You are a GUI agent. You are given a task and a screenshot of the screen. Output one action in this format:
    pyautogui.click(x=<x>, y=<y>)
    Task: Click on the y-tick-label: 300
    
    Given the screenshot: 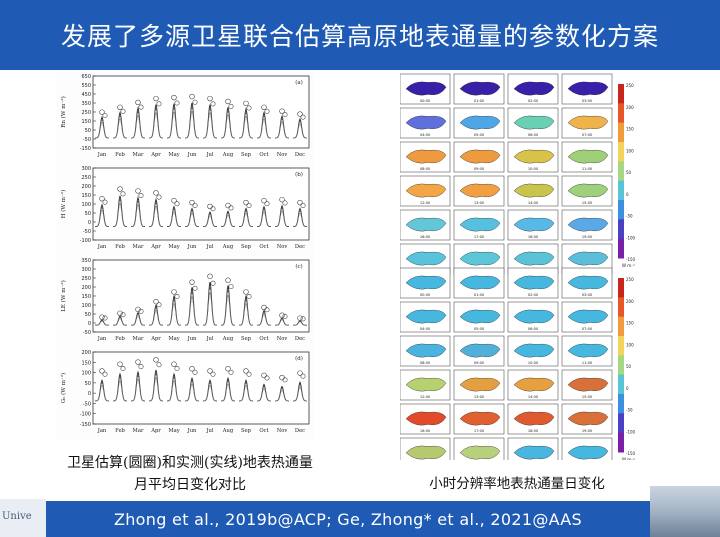 What is the action you would take?
    pyautogui.click(x=86, y=169)
    